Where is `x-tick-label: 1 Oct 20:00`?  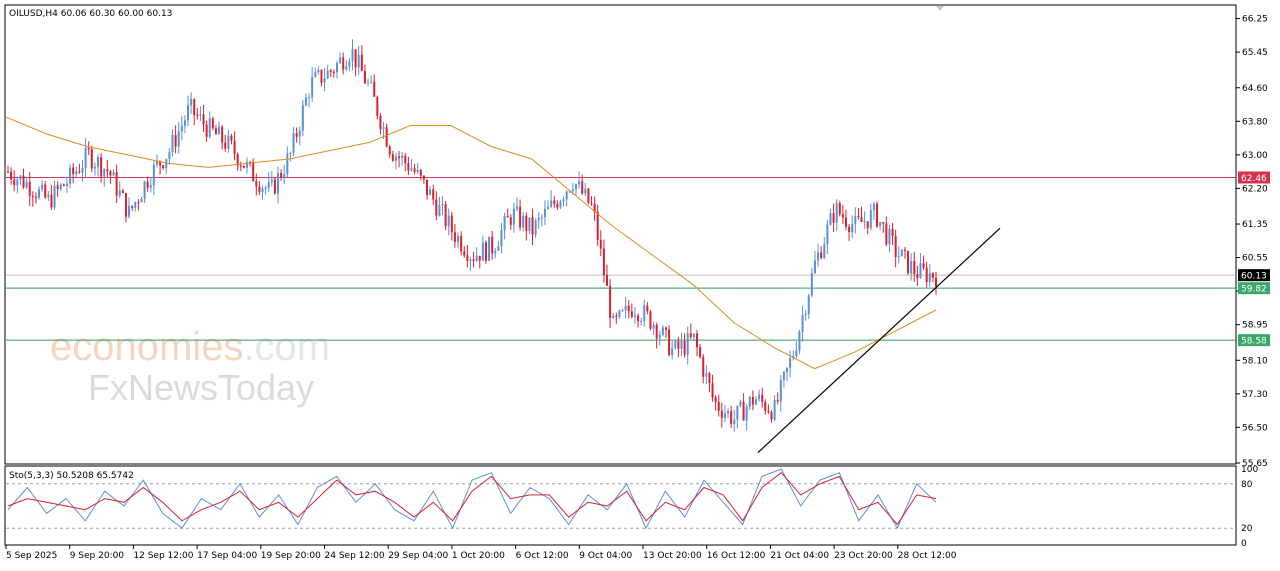
x-tick-label: 1 Oct 20:00 is located at coordinates (478, 556).